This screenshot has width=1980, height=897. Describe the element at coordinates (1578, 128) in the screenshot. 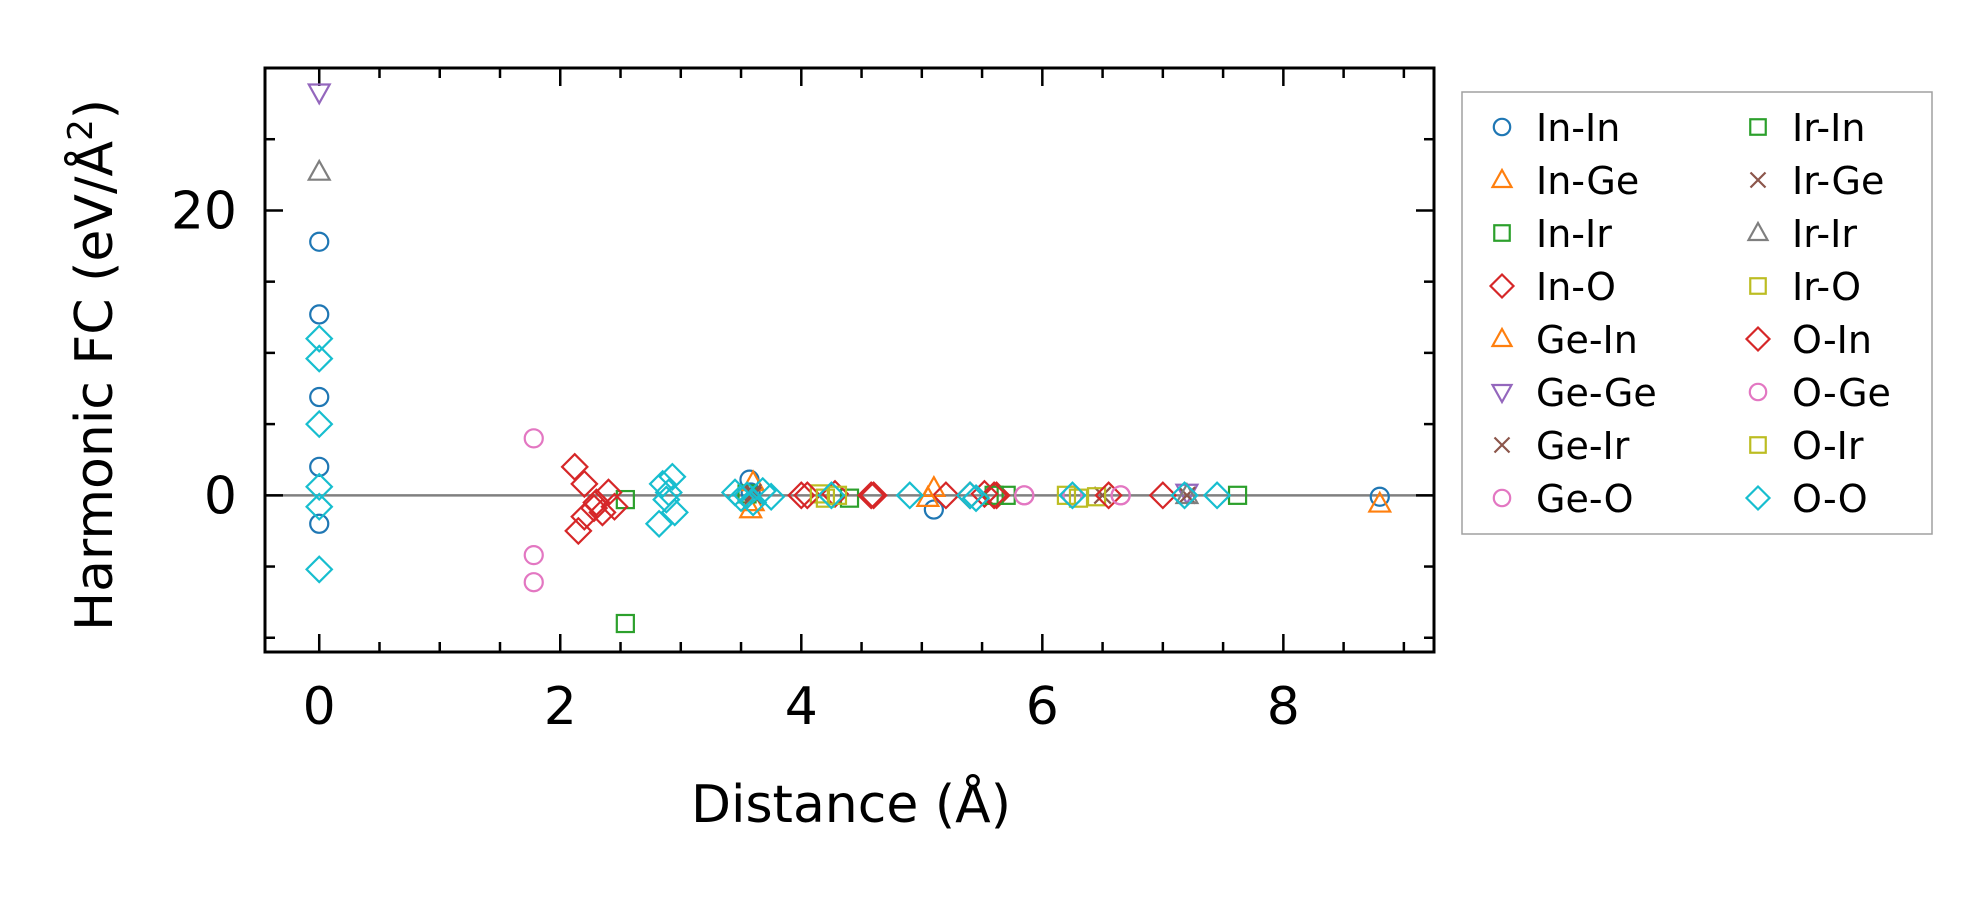

I see `legend-label: In-In` at that location.